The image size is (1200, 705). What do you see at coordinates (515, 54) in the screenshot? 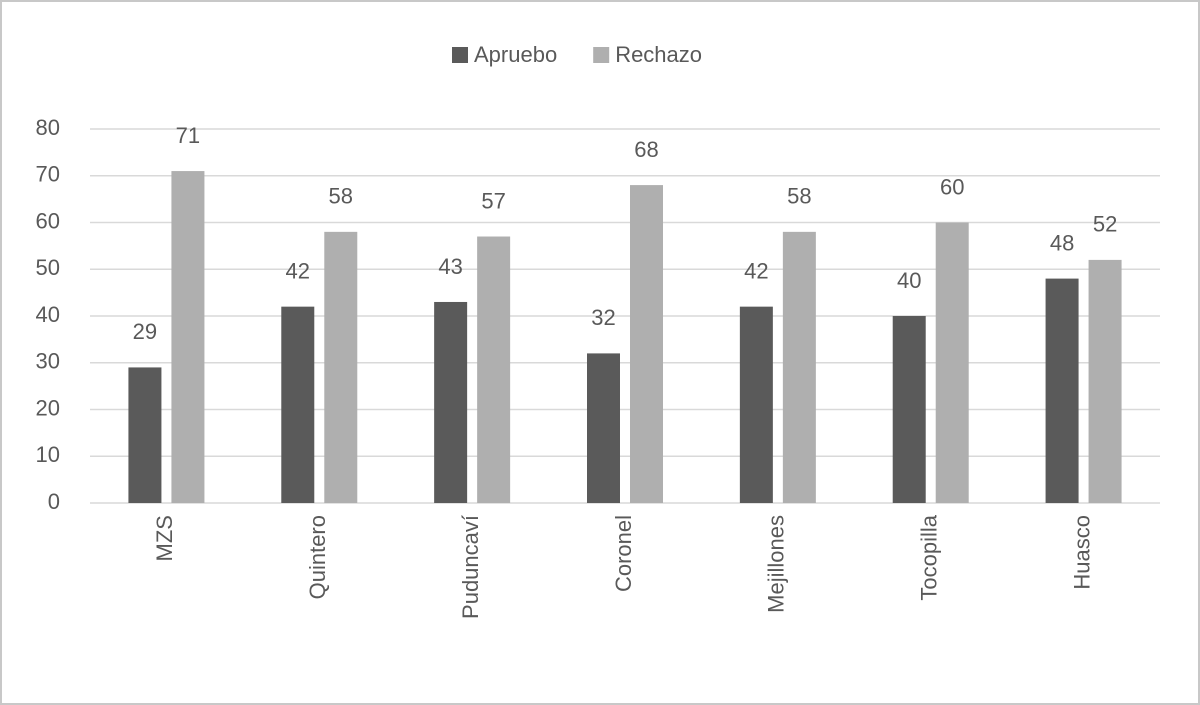
I see `legend-label: Apruebo` at bounding box center [515, 54].